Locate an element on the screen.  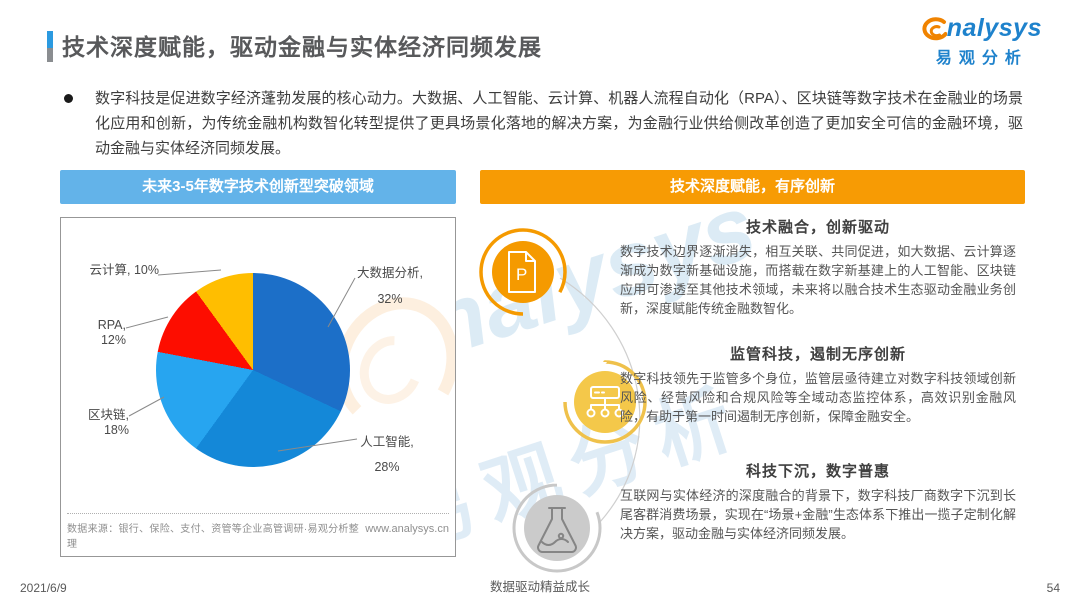
pie-label-bigdata-value: 32% is located at coordinates (390, 299).